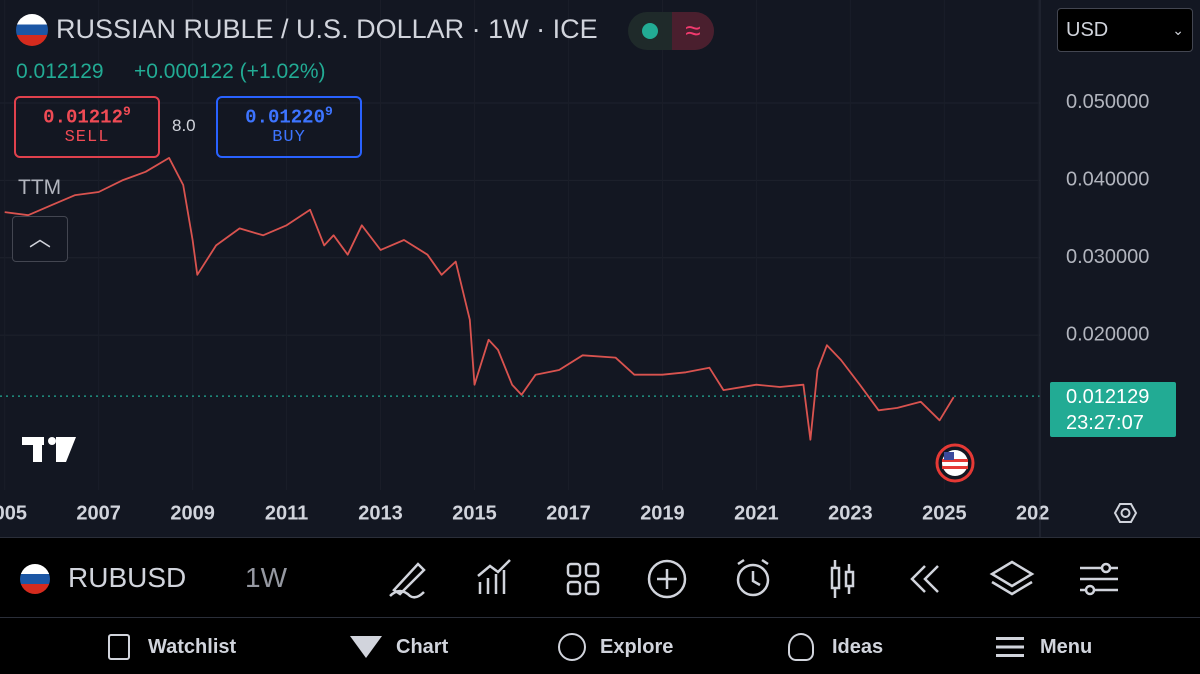 This screenshot has width=1200, height=674. Describe the element at coordinates (192, 513) in the screenshot. I see `x-tick-label: 2009` at that location.